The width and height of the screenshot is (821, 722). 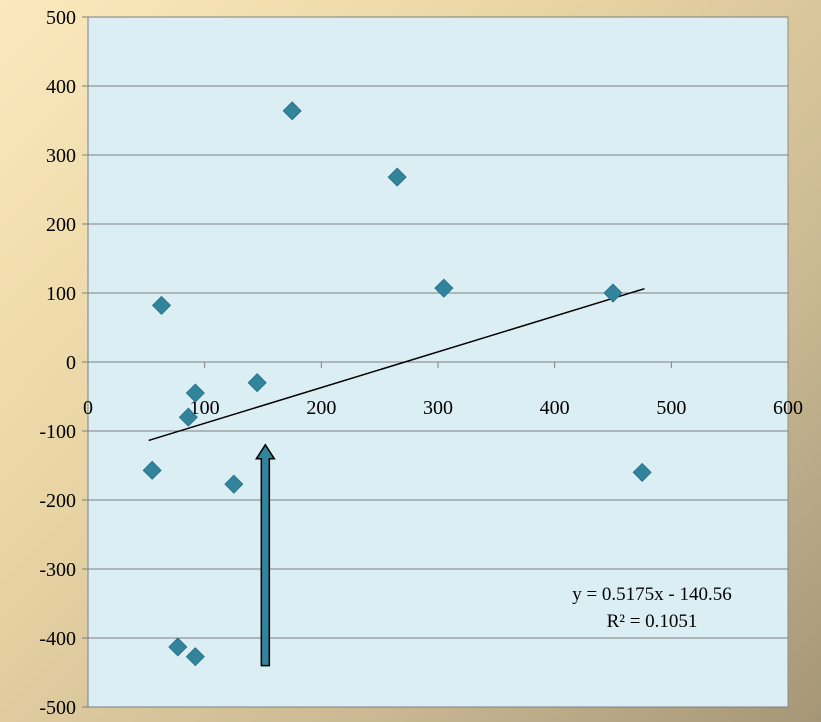 I want to click on x-tick-label: 0, so click(x=88, y=408).